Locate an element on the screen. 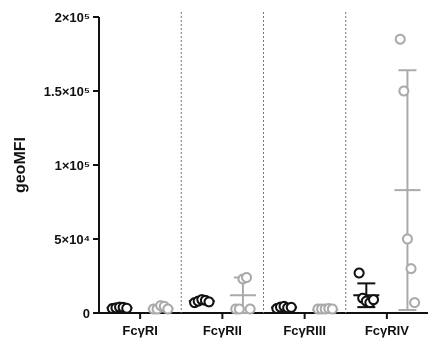 This screenshot has width=434, height=344. y-tick-label: 5×10⁴ is located at coordinates (72, 239).